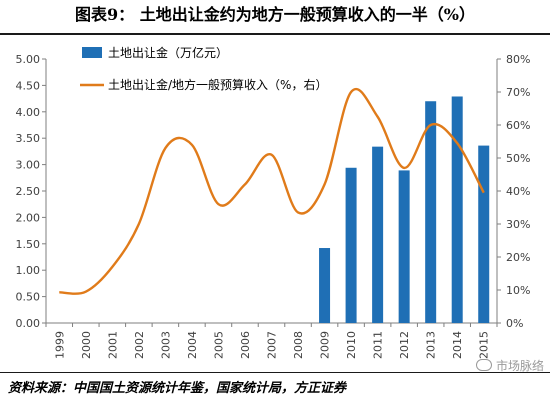  I want to click on y-tick-label-left: 2.50, so click(28, 191).